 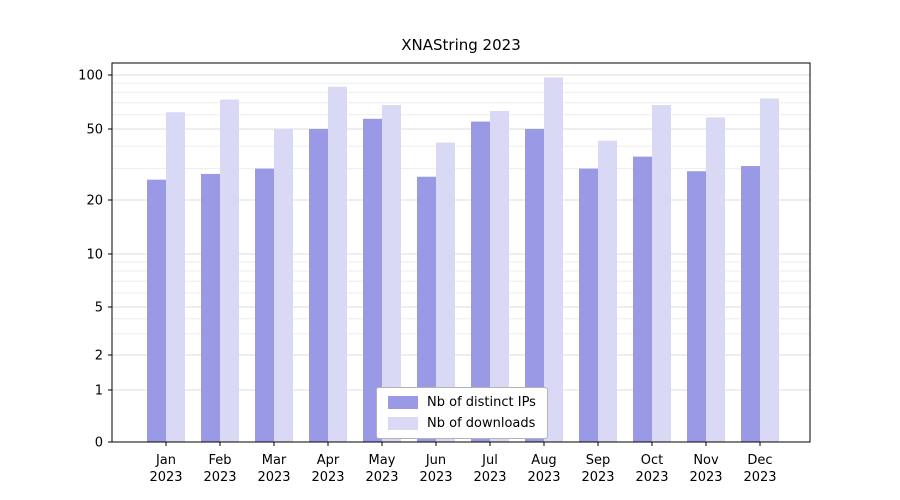 What do you see at coordinates (715, 280) in the screenshot?
I see `bar-downloads-nov` at bounding box center [715, 280].